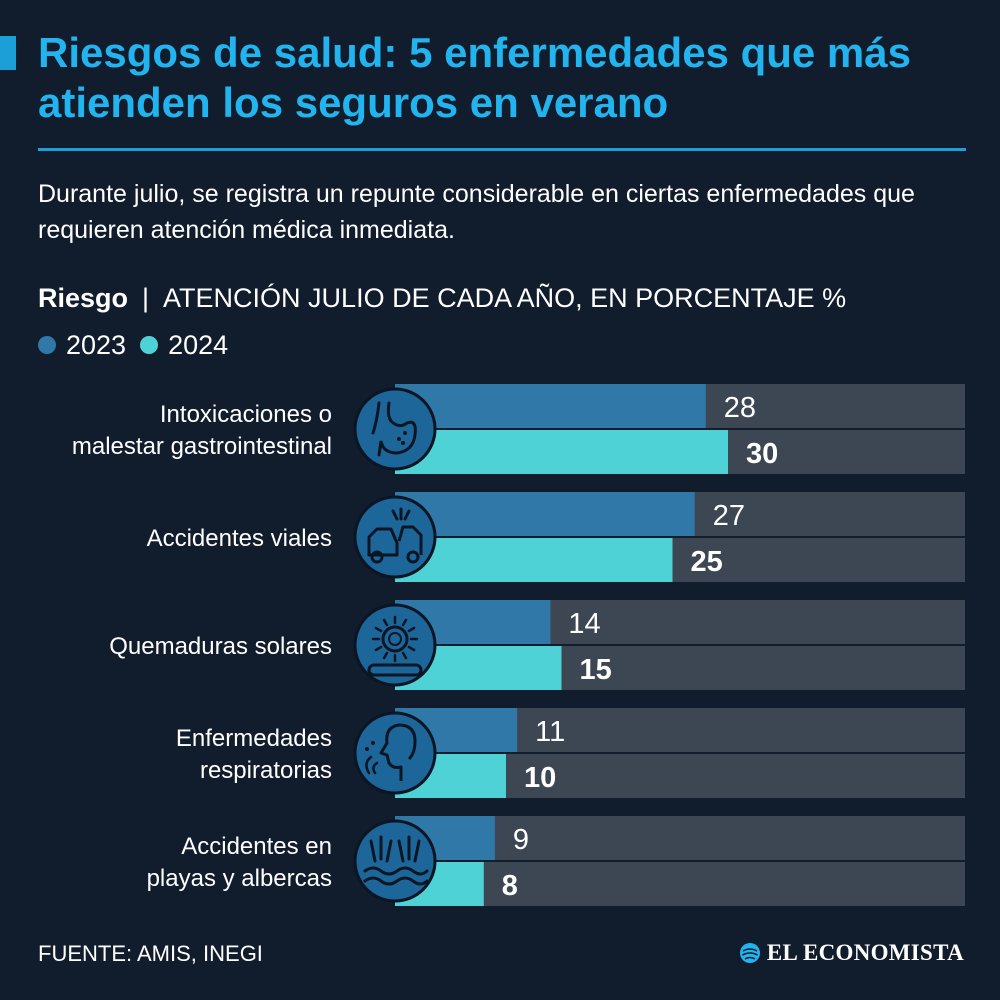 Image resolution: width=1000 pixels, height=1000 pixels. Describe the element at coordinates (556, 861) in the screenshot. I see `chart-row: Accidentes en playas y albercas 9 8` at that location.